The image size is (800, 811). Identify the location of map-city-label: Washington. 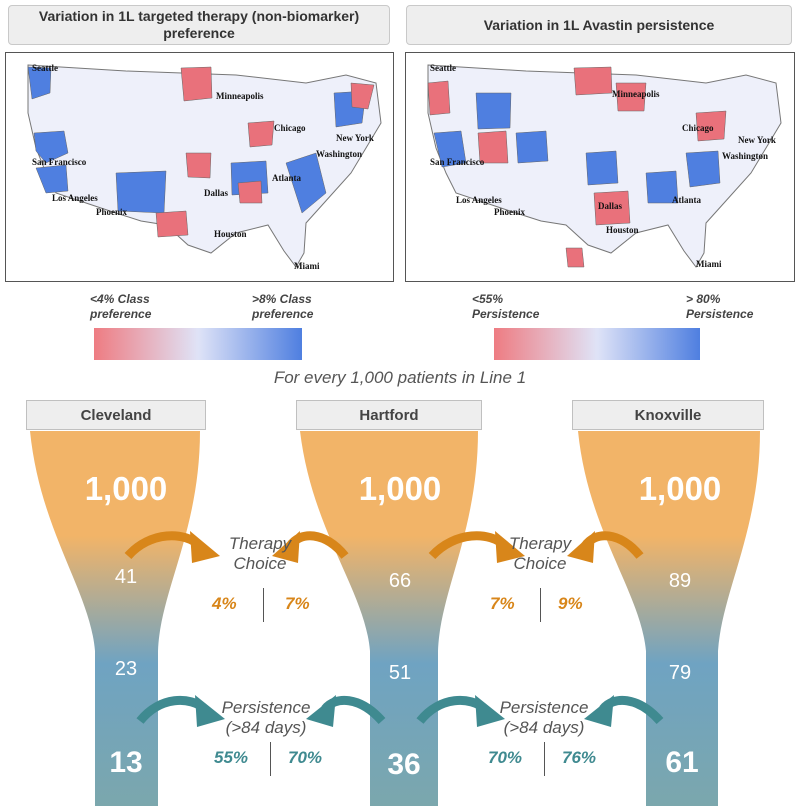
(745, 156).